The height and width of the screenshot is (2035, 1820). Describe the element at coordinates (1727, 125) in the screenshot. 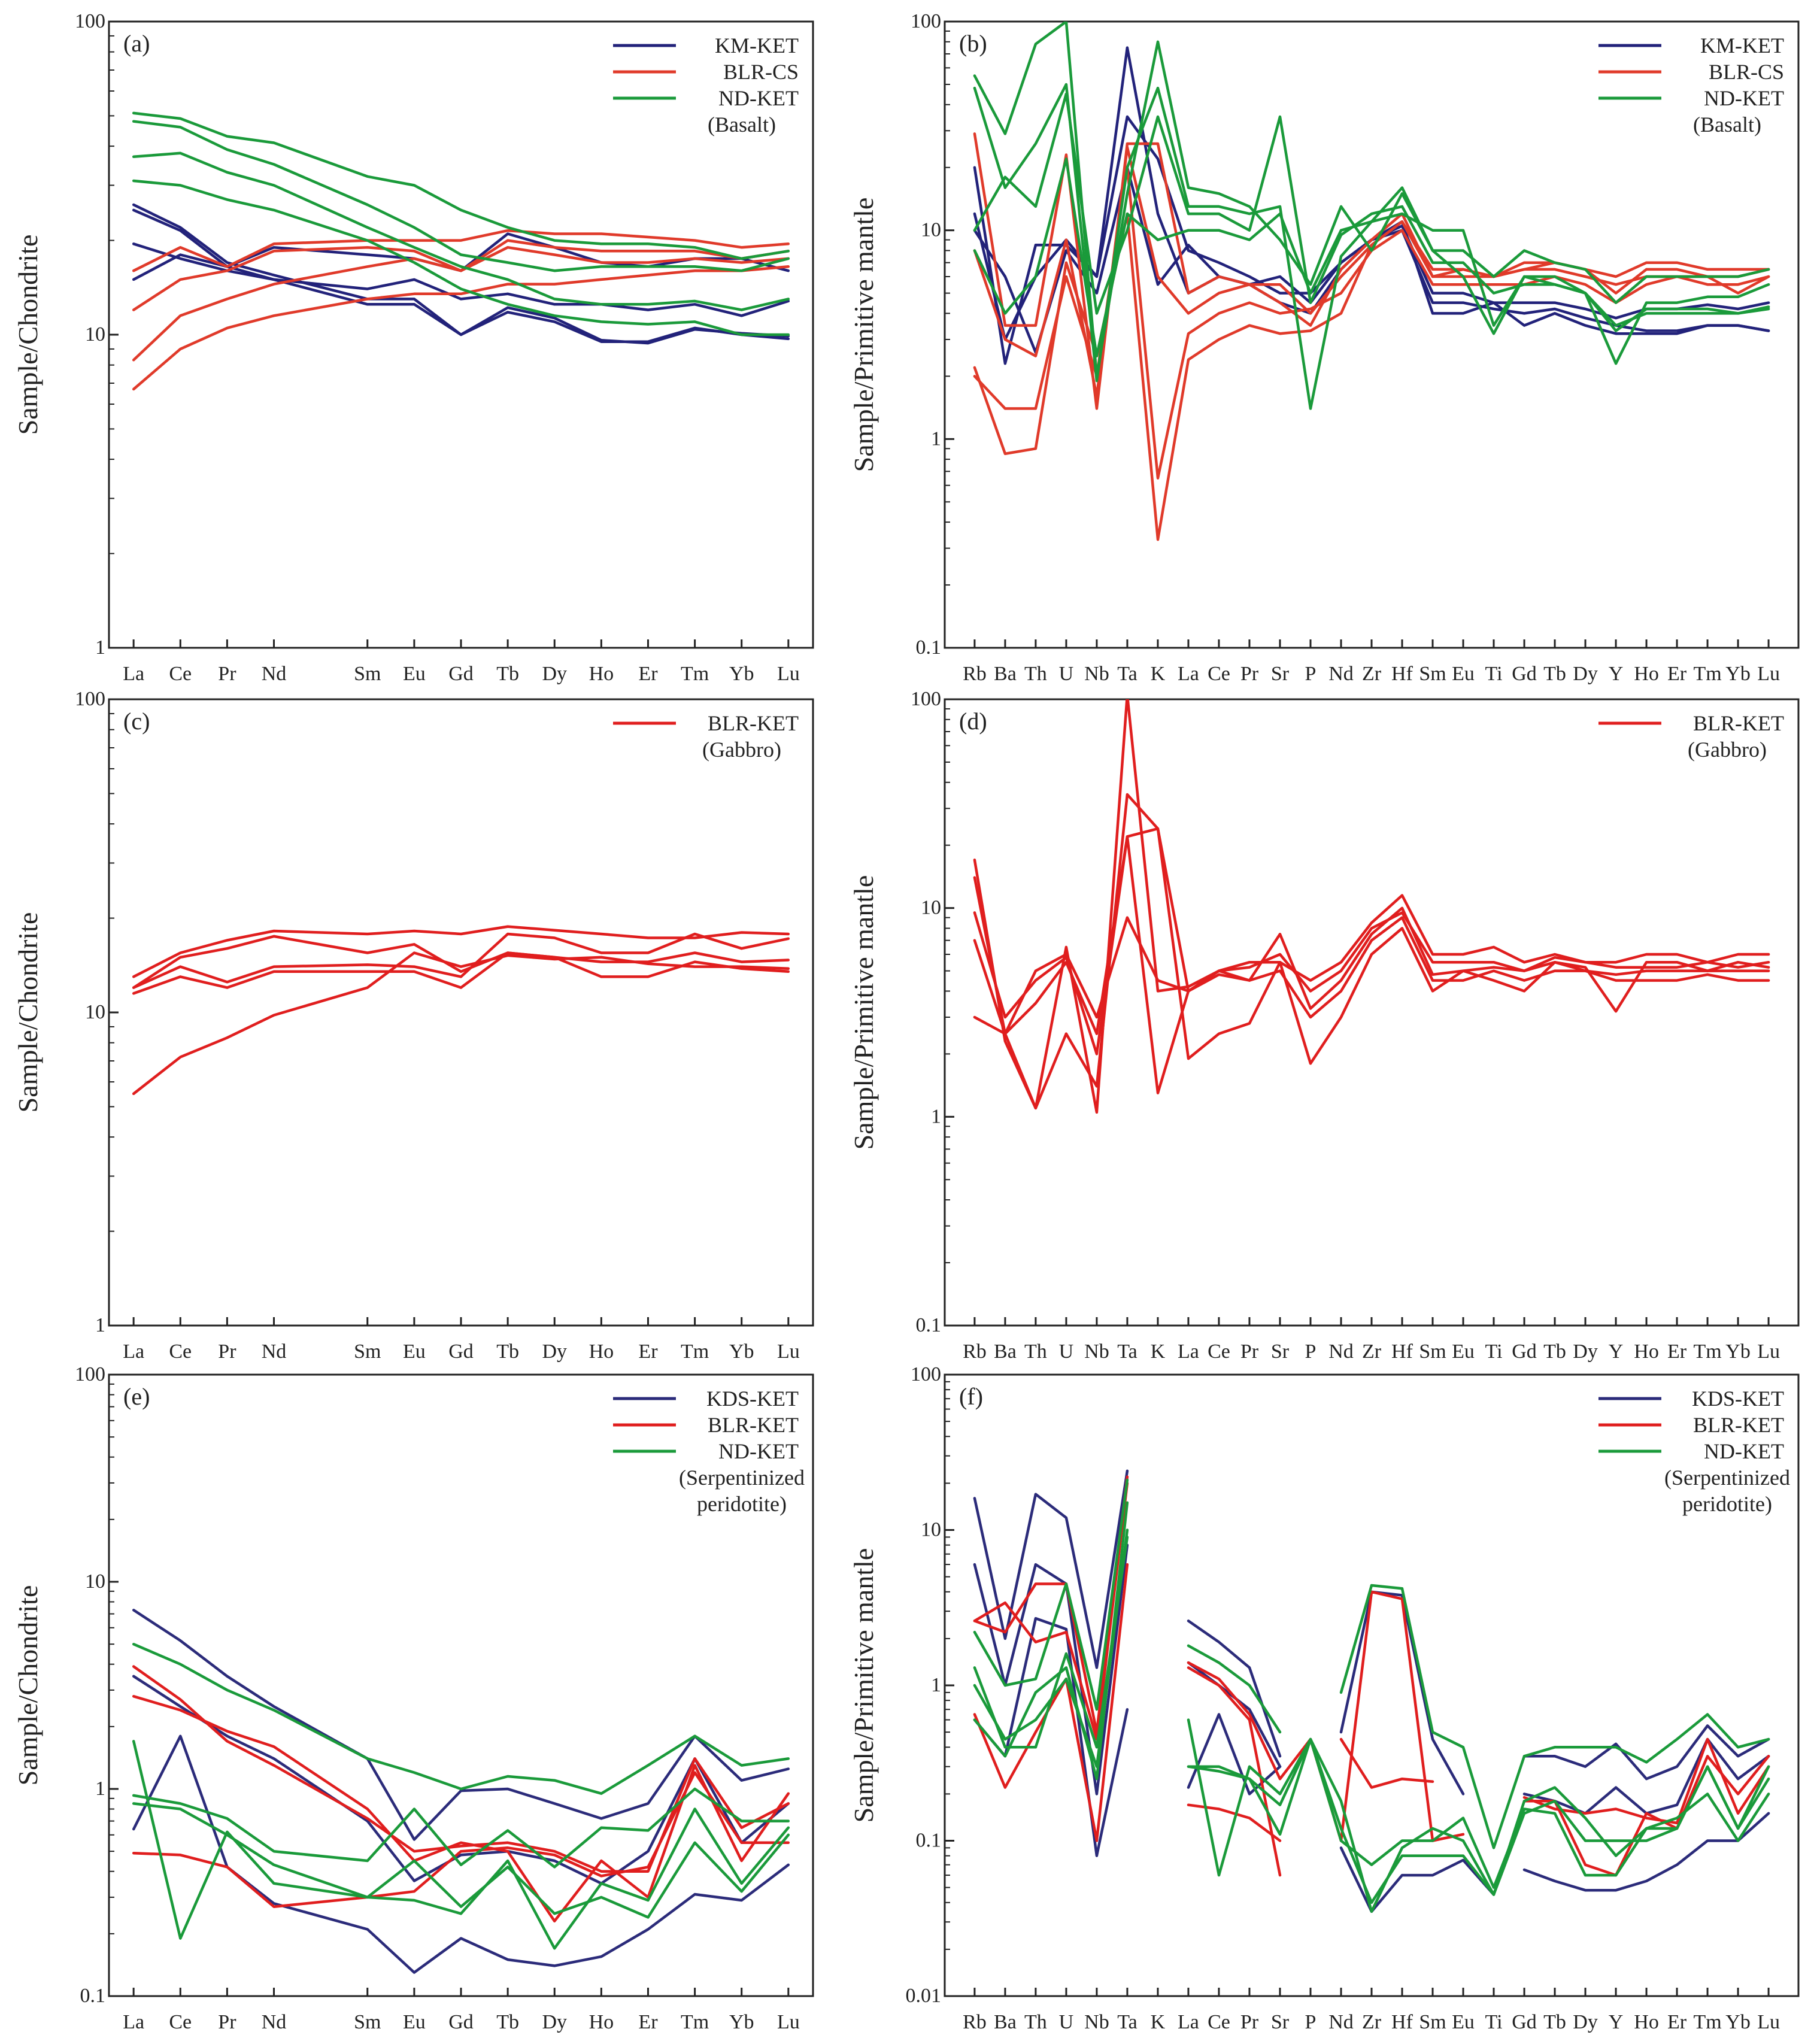

I see `legend-note: (Basalt)` at that location.